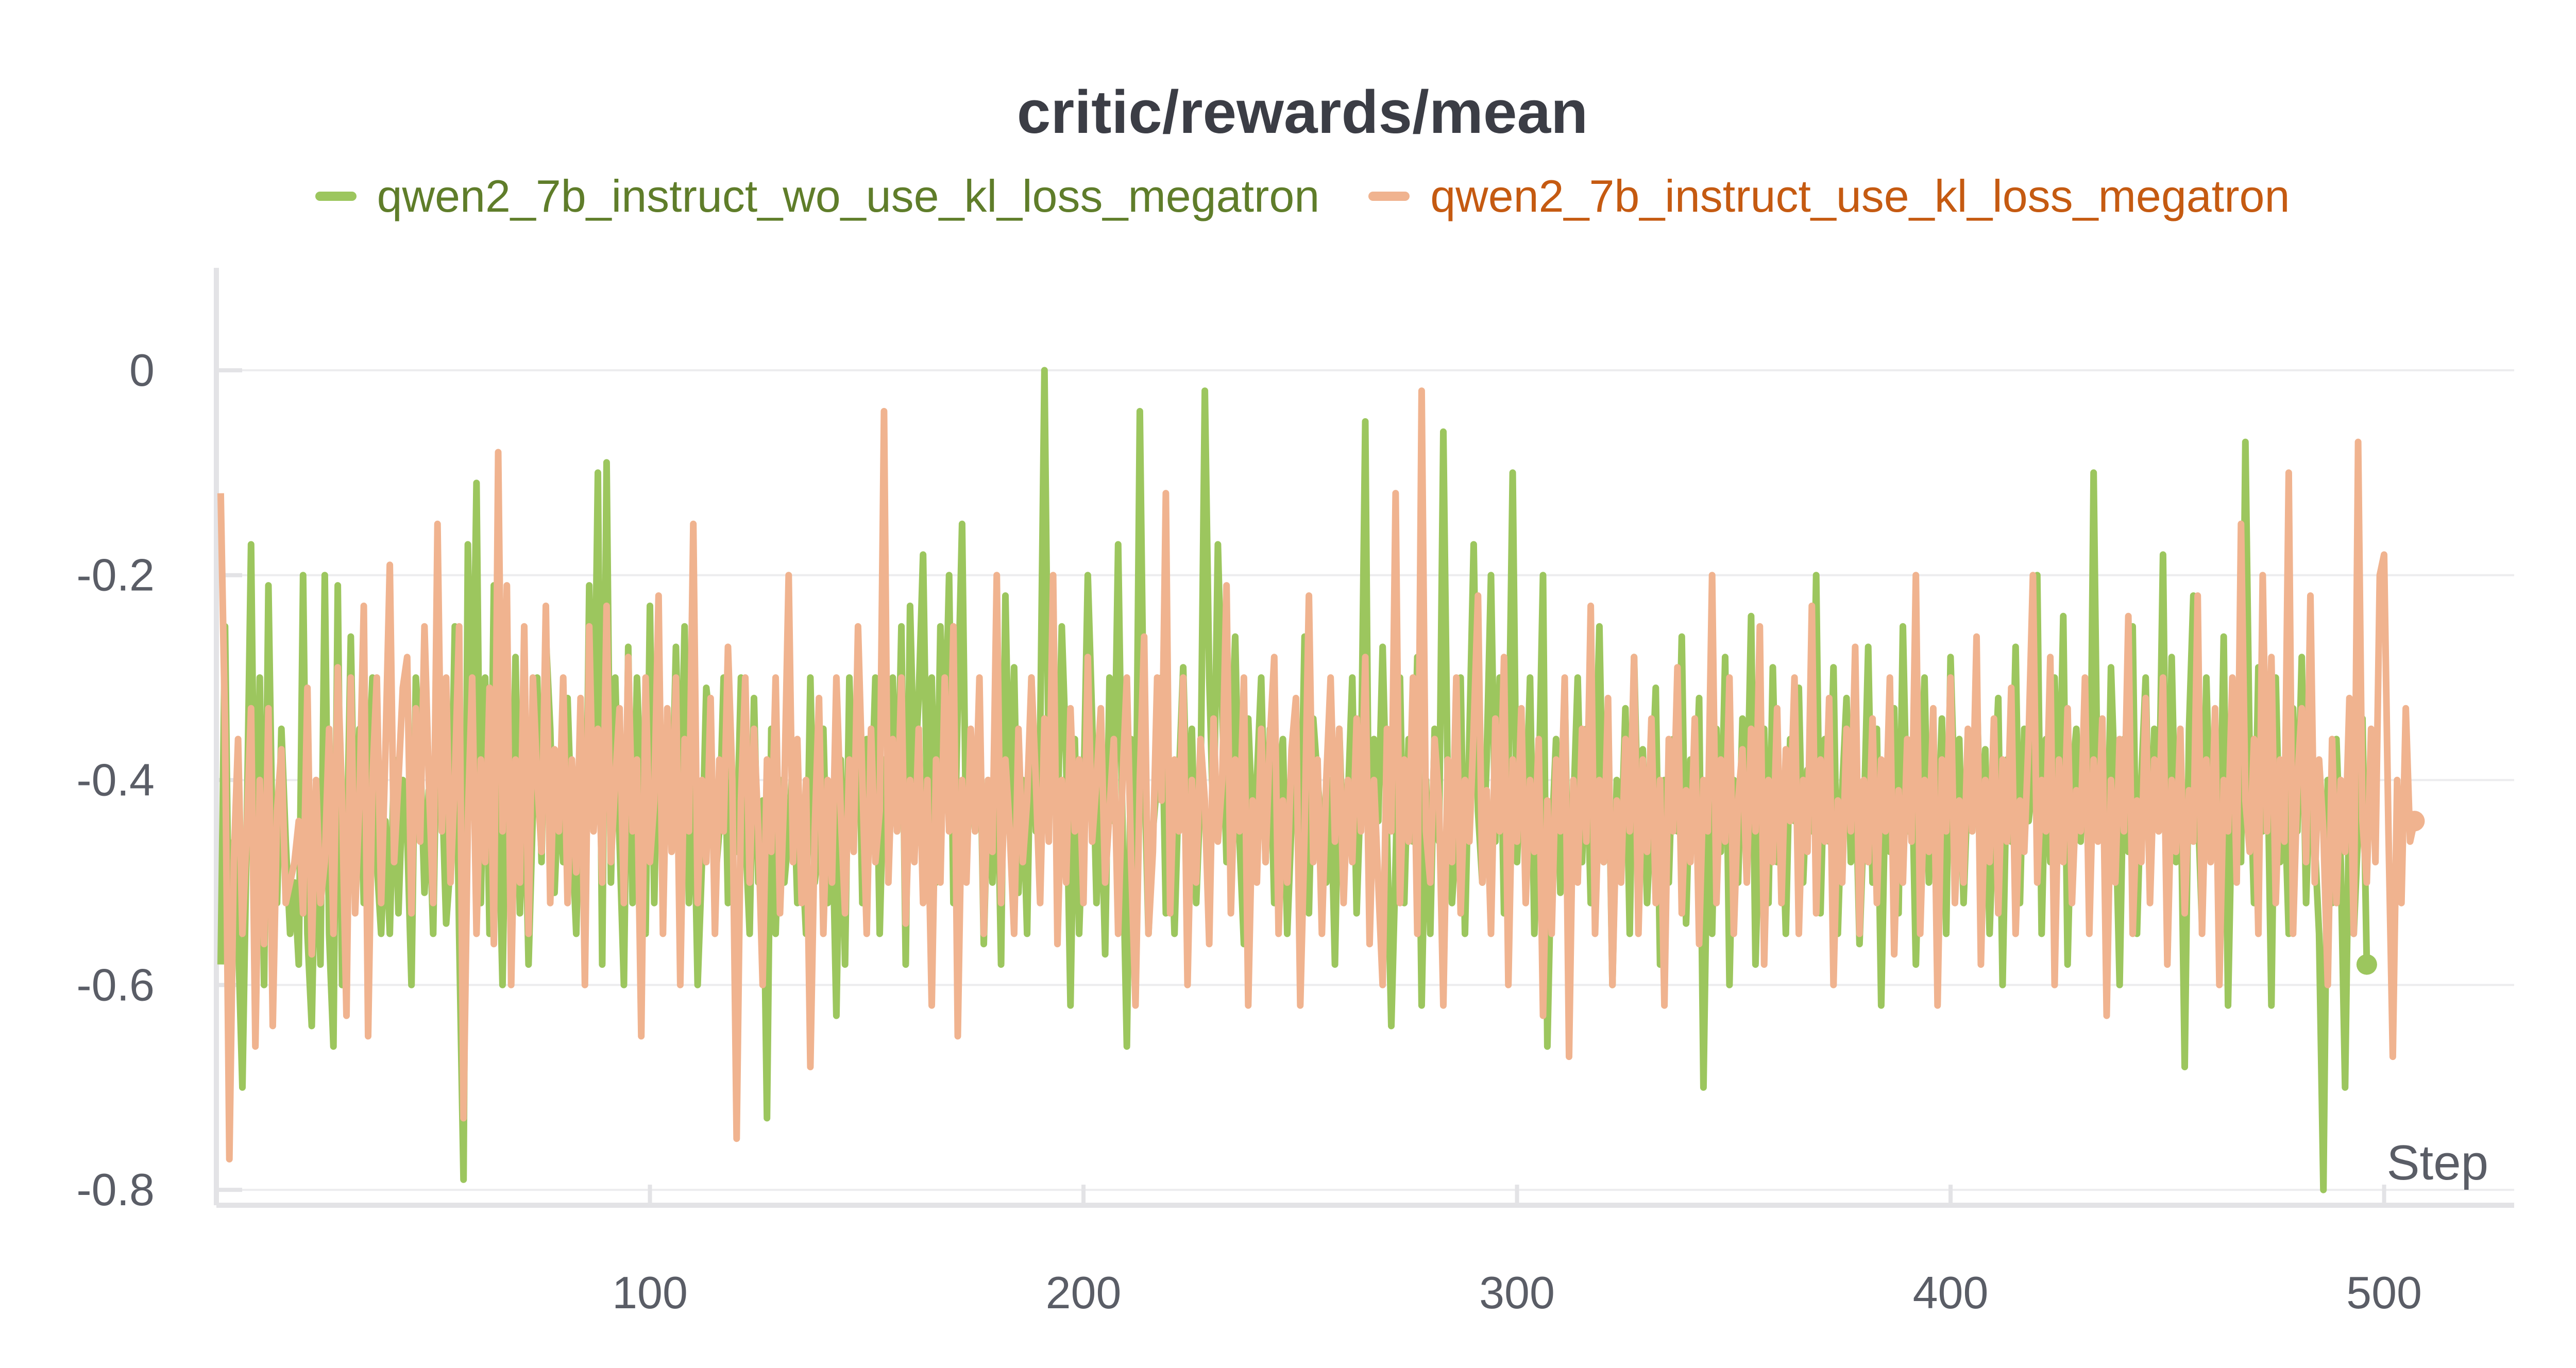 The height and width of the screenshot is (1368, 2576). I want to click on y-tick-label: -0.2, so click(115, 575).